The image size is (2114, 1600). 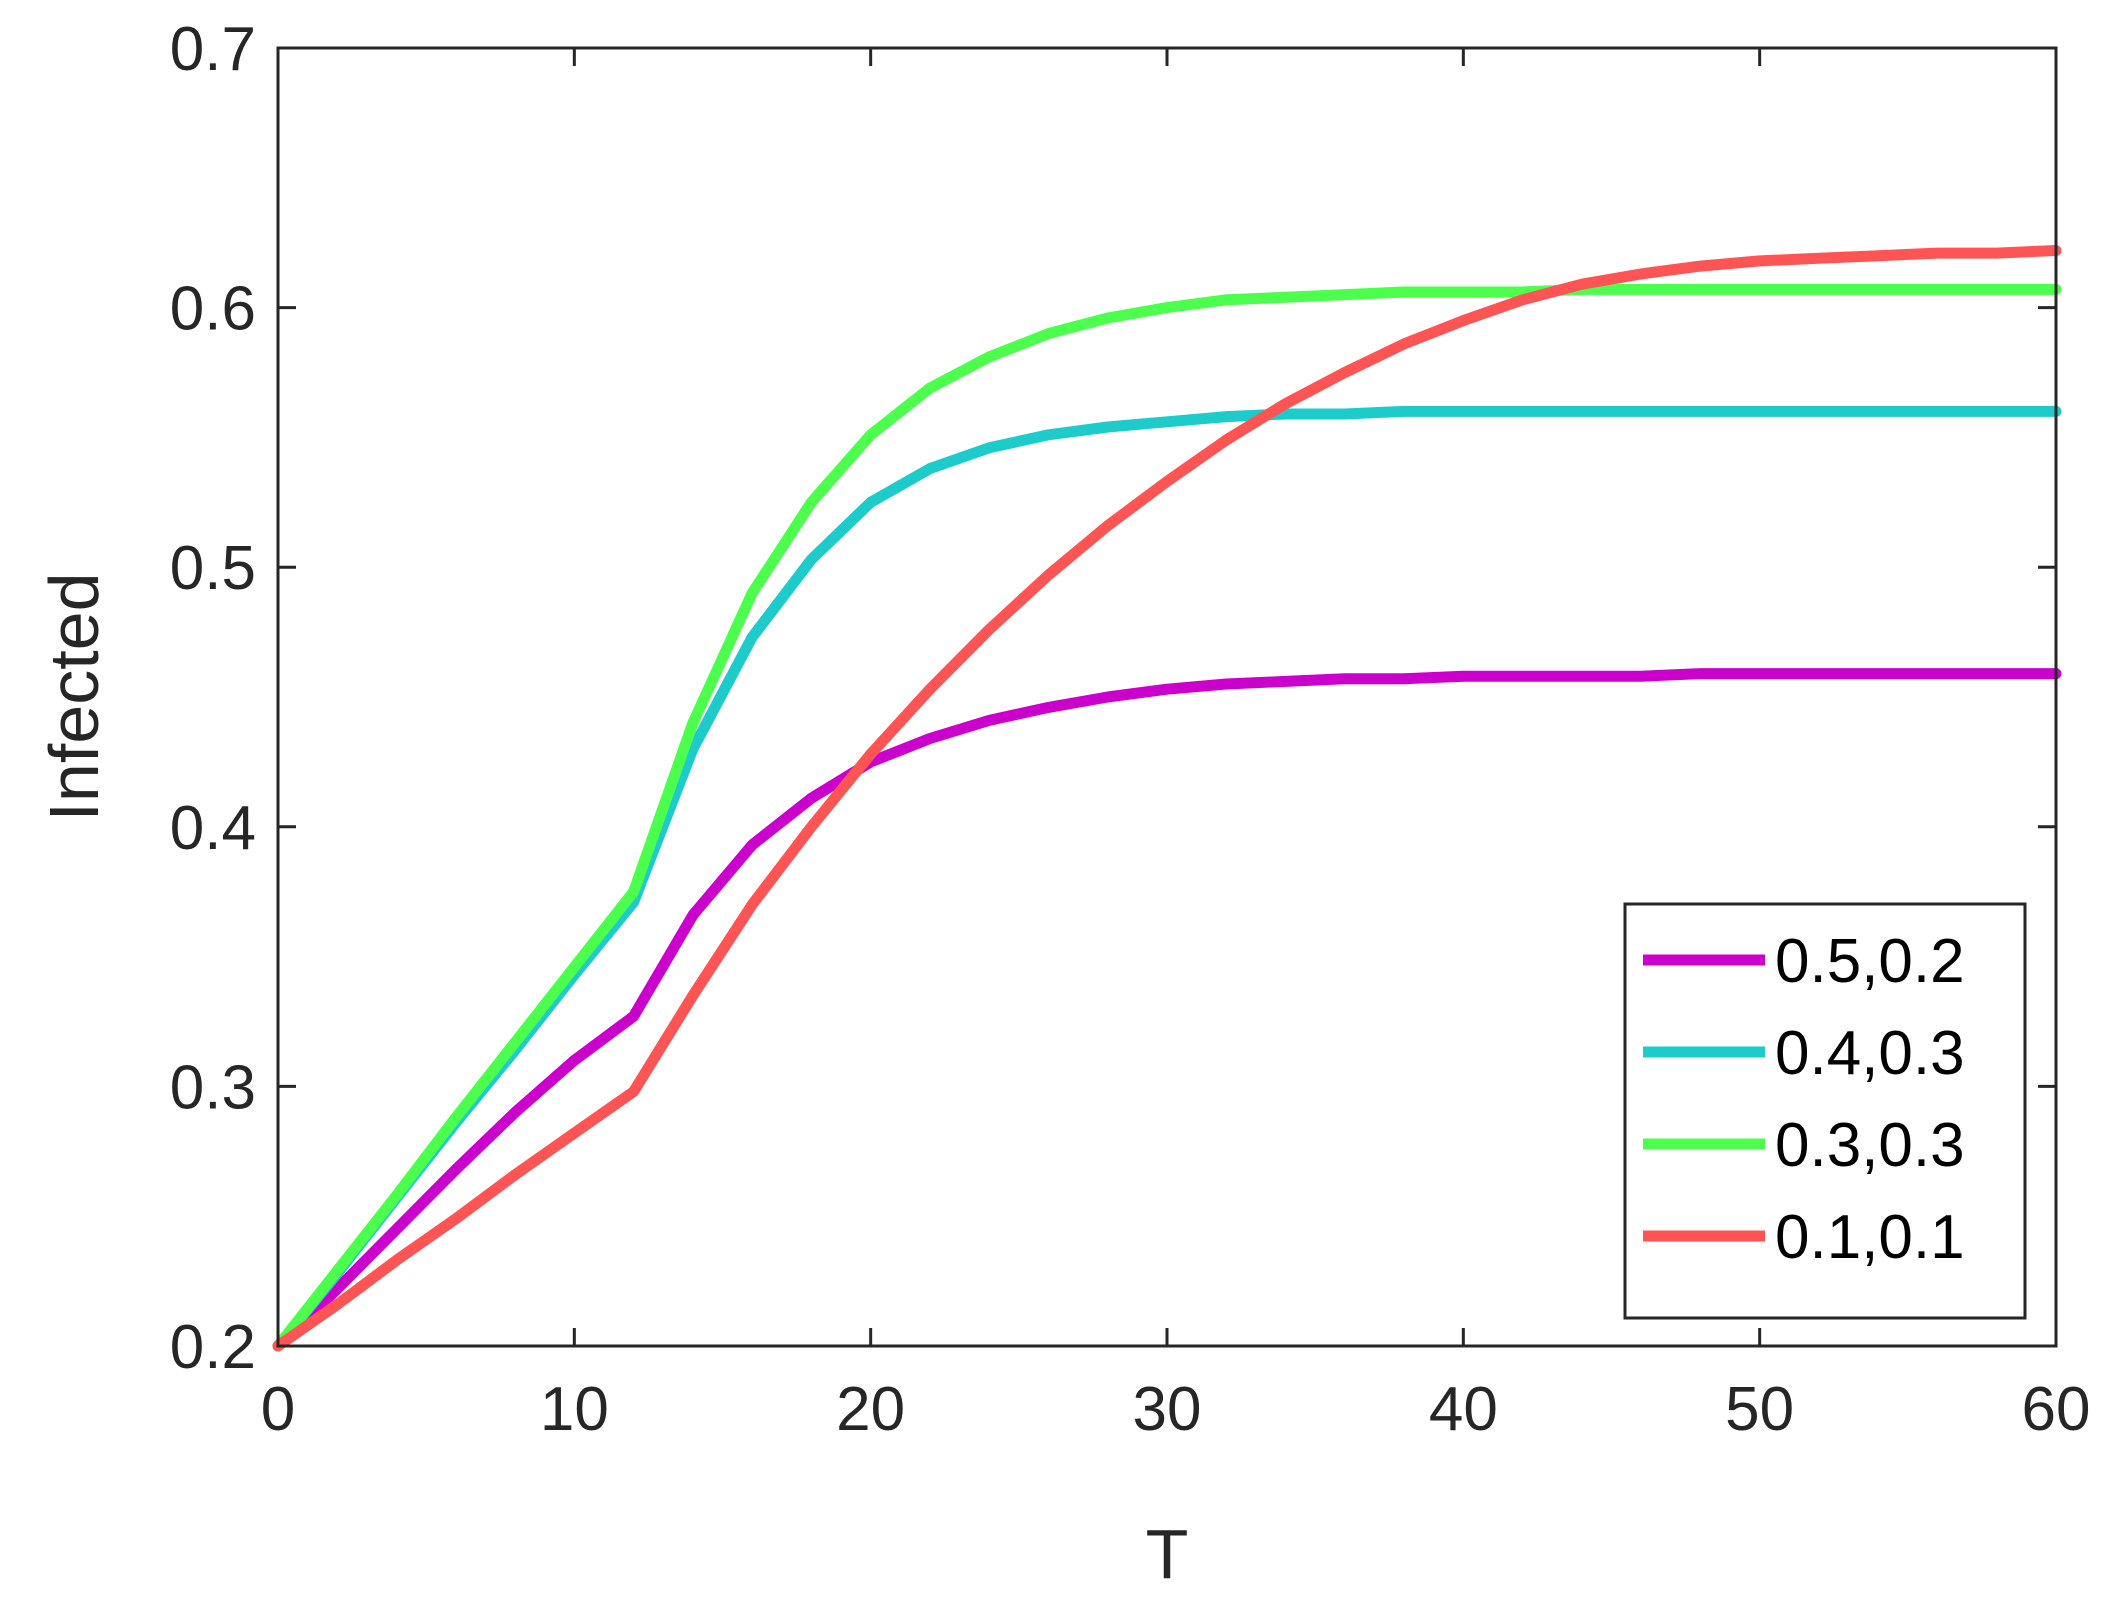 What do you see at coordinates (1463, 1409) in the screenshot?
I see `x-tick-label: 40` at bounding box center [1463, 1409].